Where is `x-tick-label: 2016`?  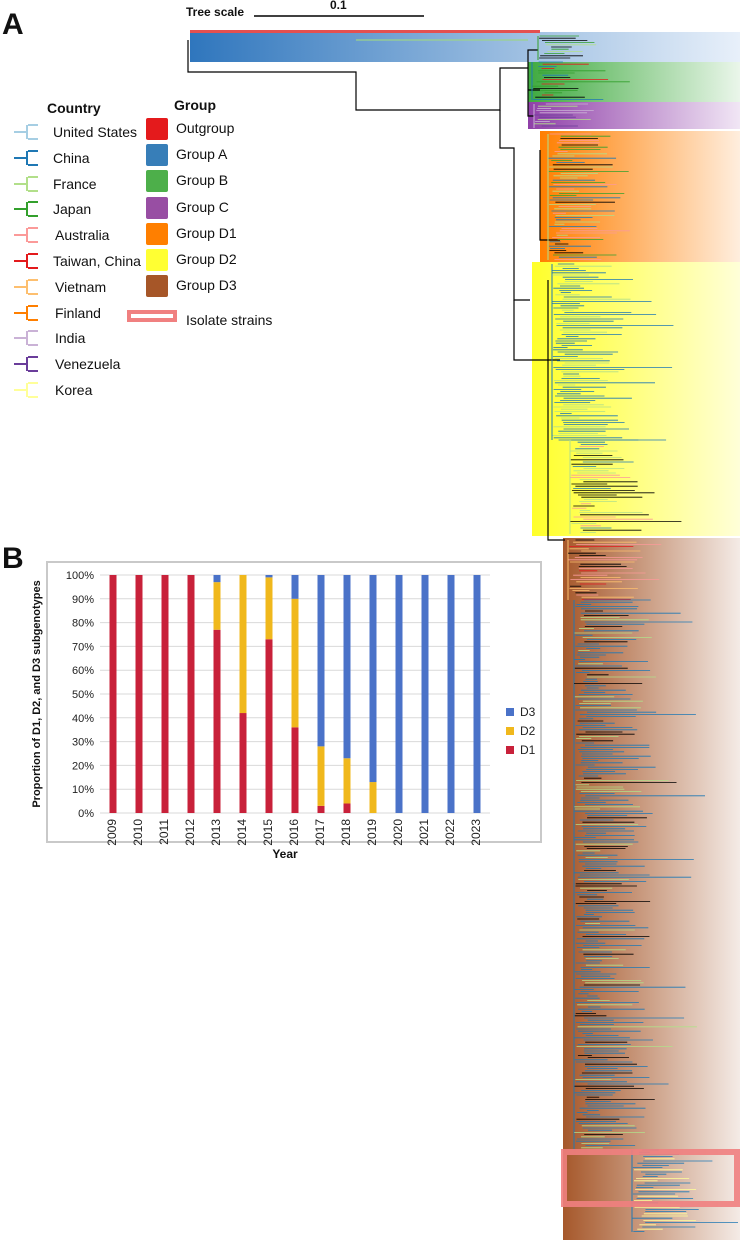
x-tick-label: 2016 is located at coordinates (294, 832).